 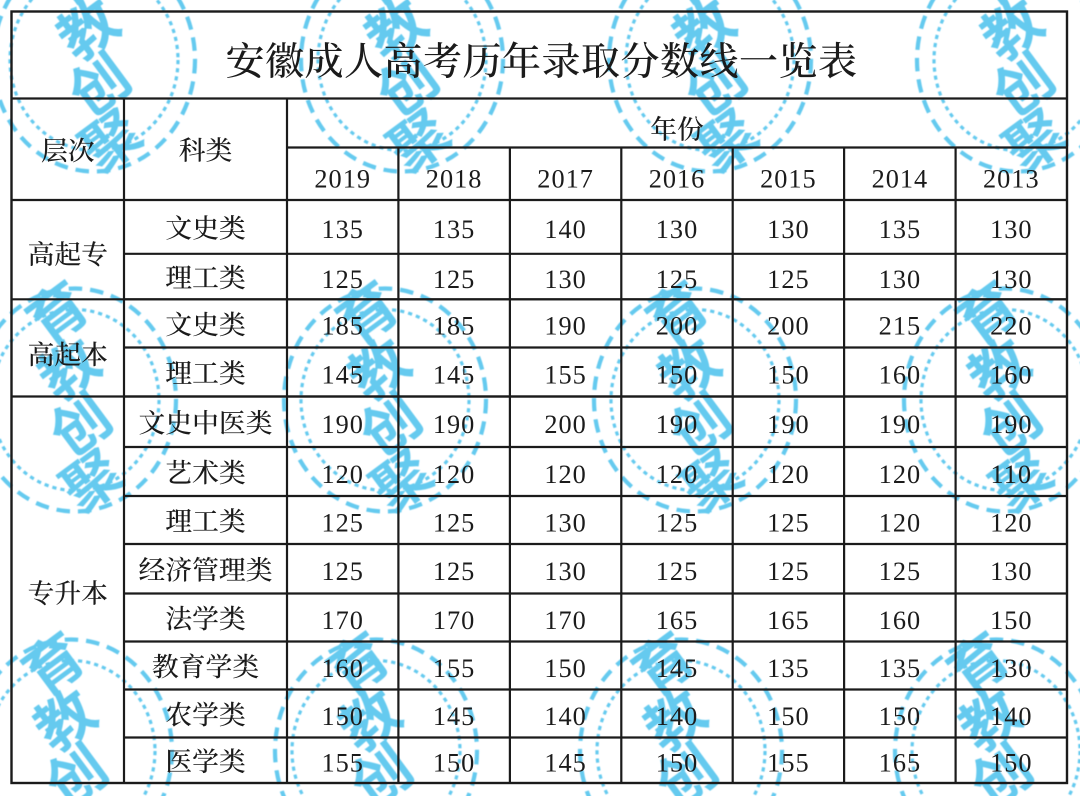 What do you see at coordinates (1011, 179) in the screenshot?
I see `svg-text: 2013` at bounding box center [1011, 179].